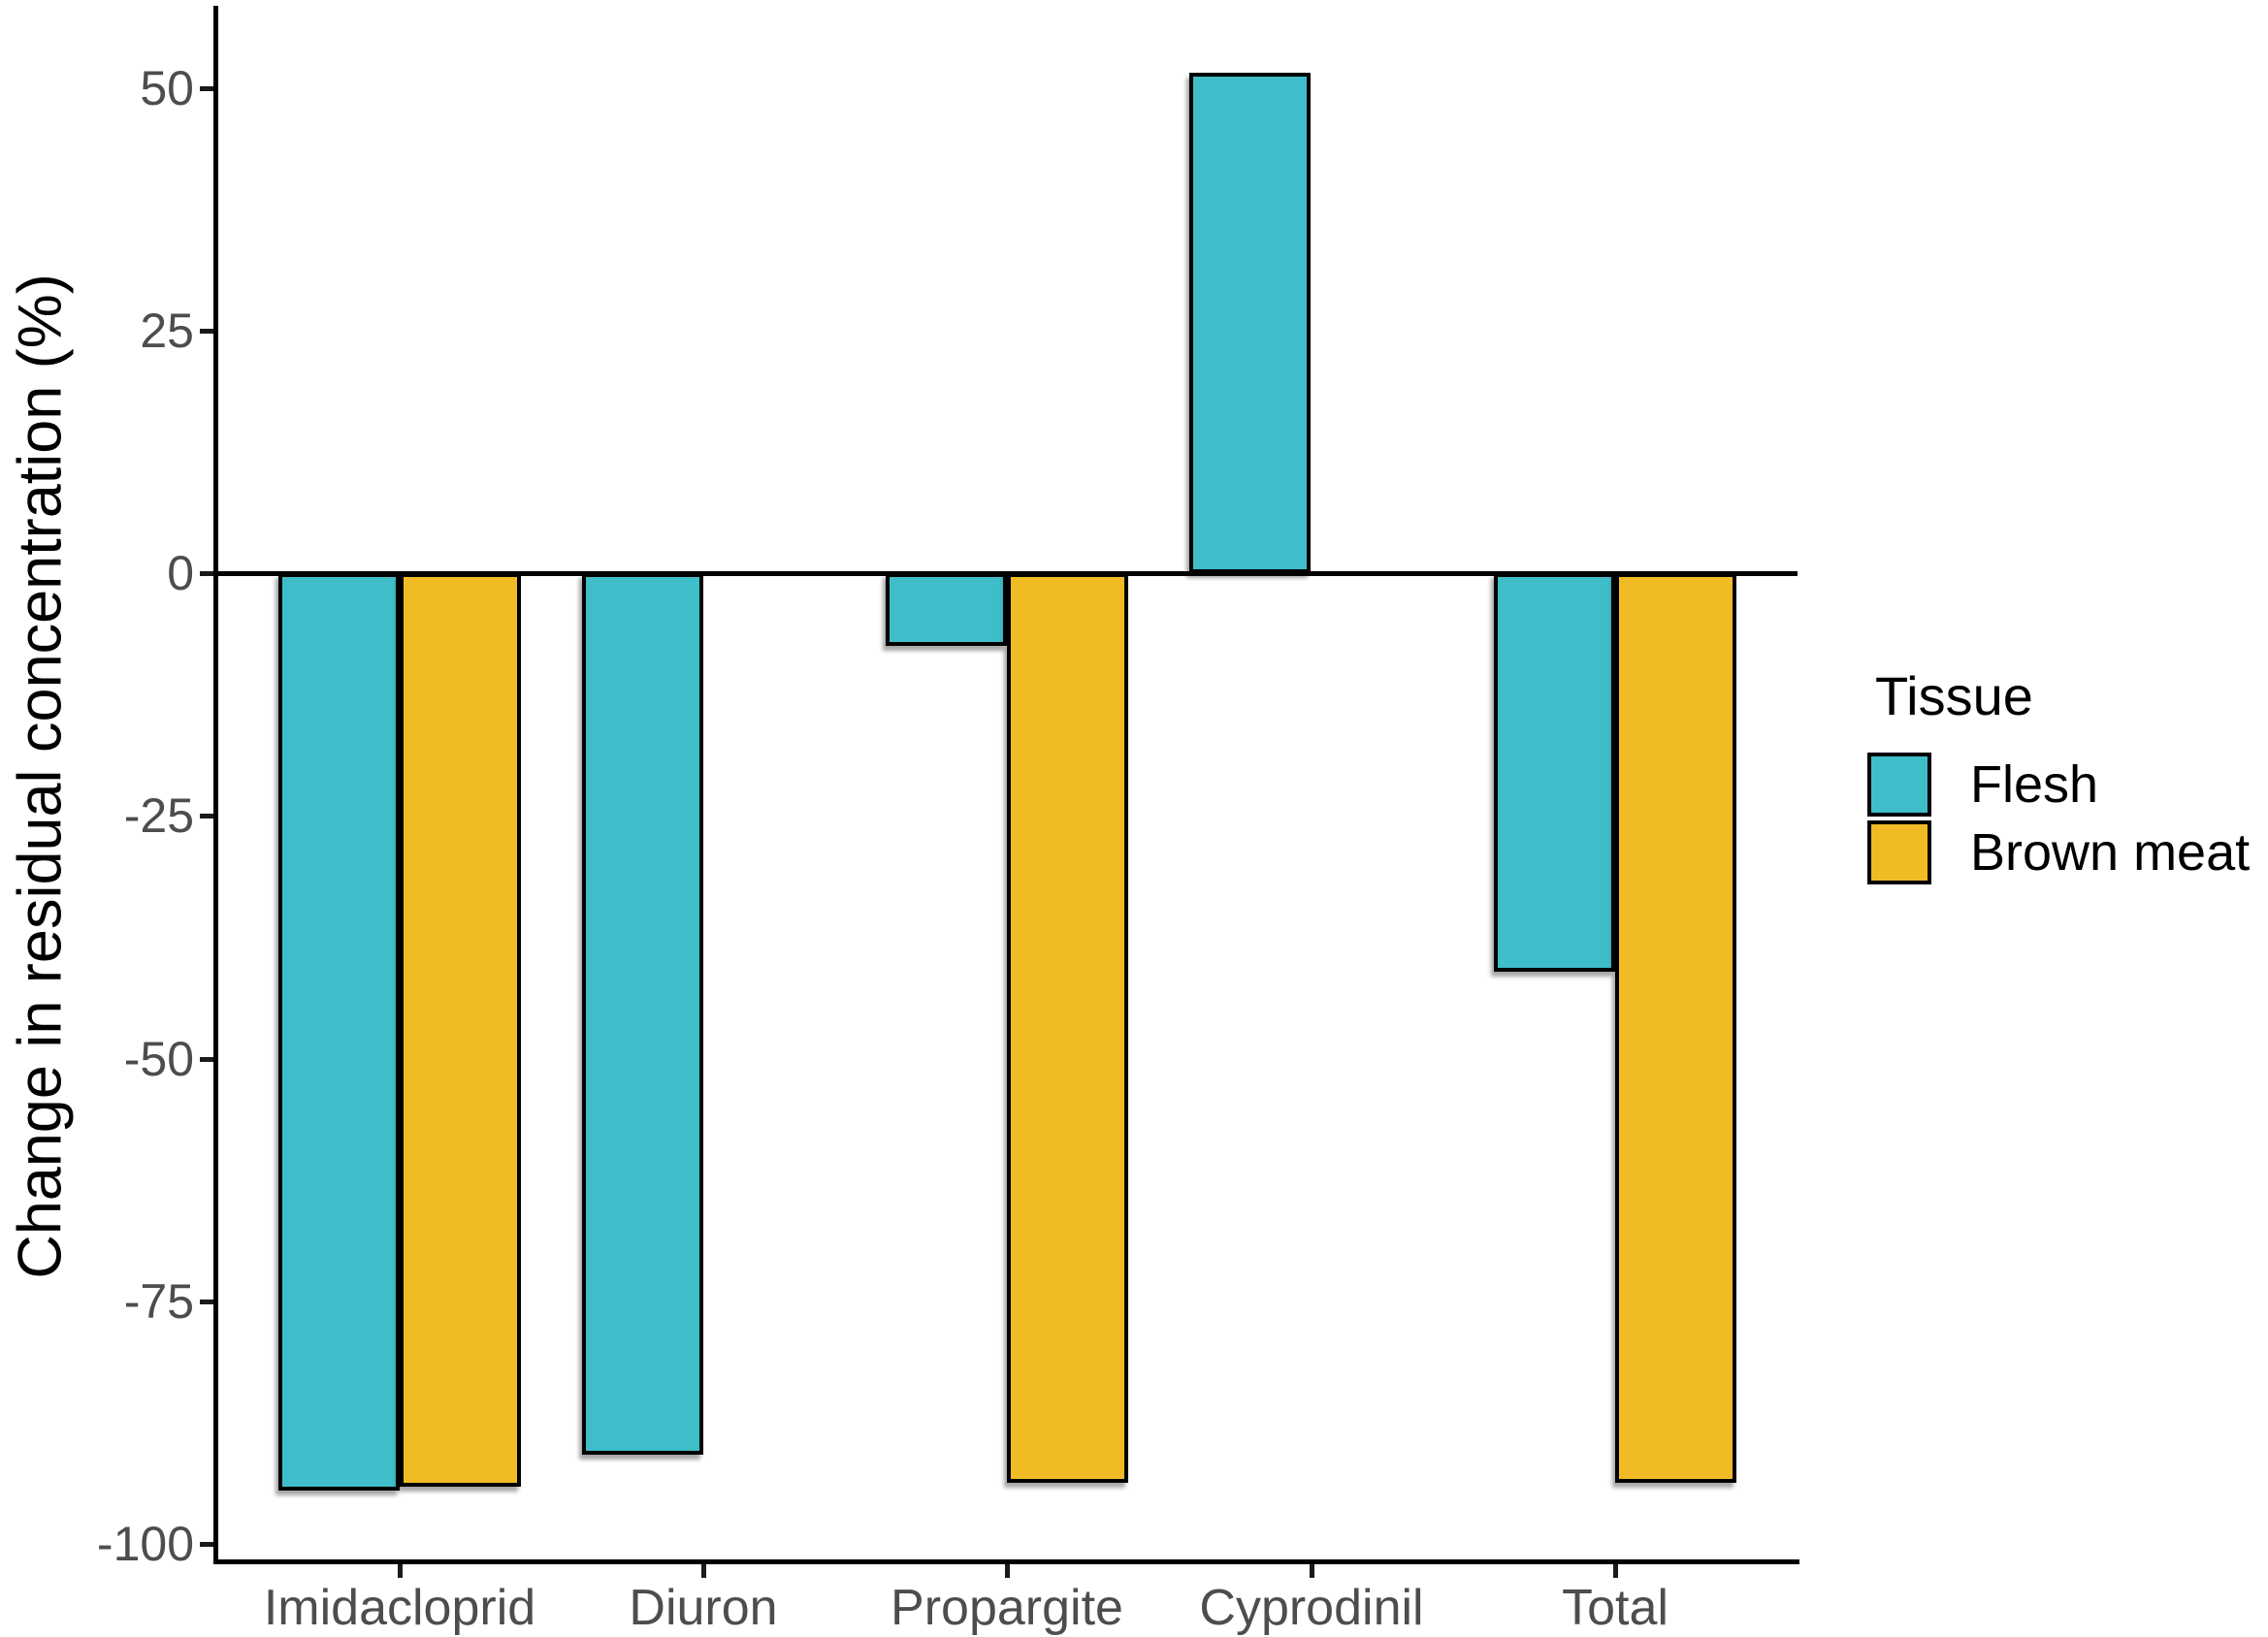 This screenshot has width=2268, height=1637. Describe the element at coordinates (1899, 785) in the screenshot. I see `legend-swatch-flesh` at that location.